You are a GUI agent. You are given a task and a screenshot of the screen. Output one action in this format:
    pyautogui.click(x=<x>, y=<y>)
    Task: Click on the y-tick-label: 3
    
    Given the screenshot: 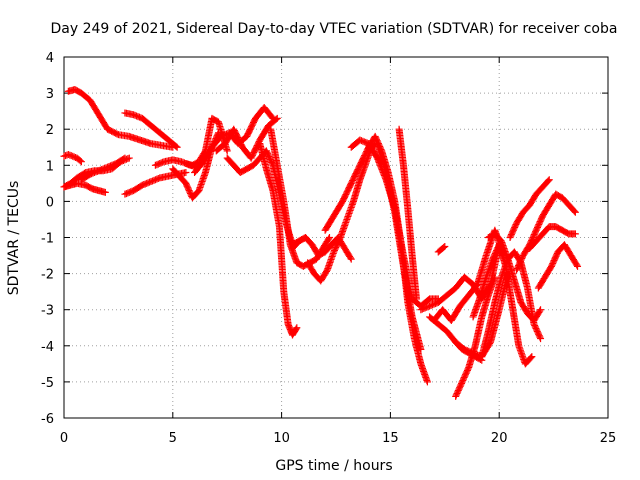 What is the action you would take?
    pyautogui.click(x=50, y=94)
    